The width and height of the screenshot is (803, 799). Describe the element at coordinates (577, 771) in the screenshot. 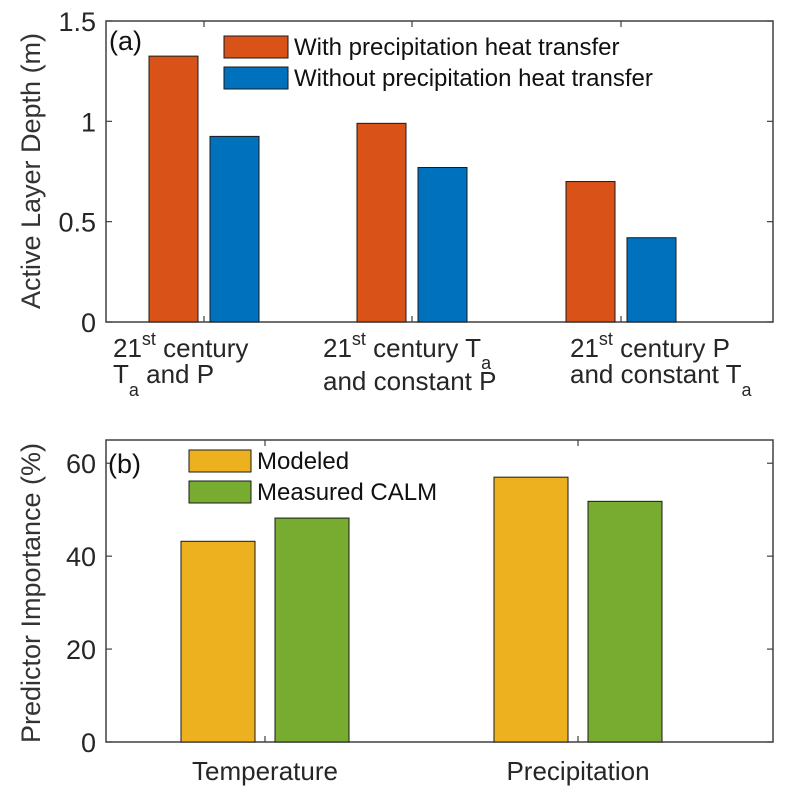

I see `x-category-label: Precipitation` at that location.